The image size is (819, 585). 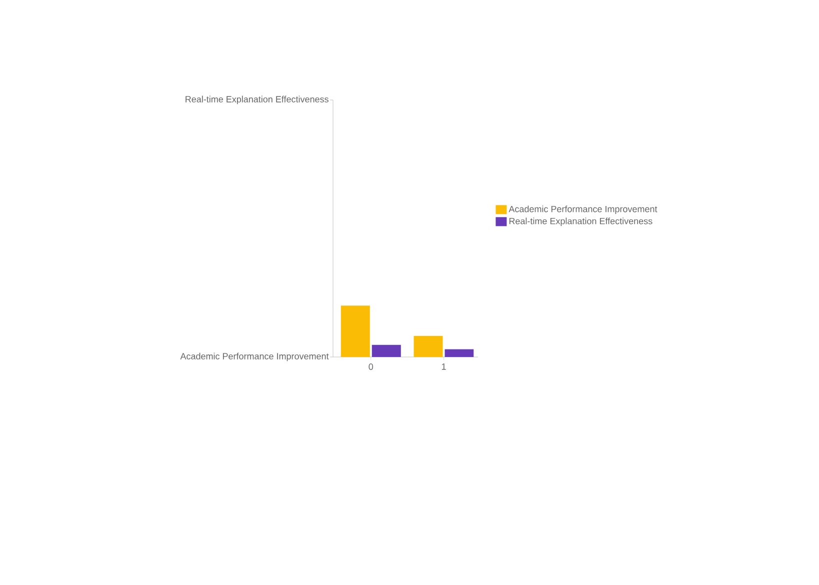 I want to click on legend-label: Real-time Explanation Effectiveness, so click(x=580, y=222).